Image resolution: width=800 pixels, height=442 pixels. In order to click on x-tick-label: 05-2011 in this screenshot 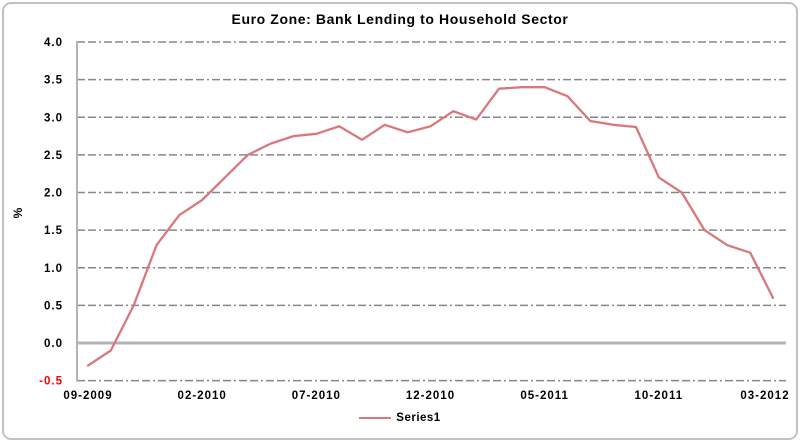, I will do `click(544, 396)`.